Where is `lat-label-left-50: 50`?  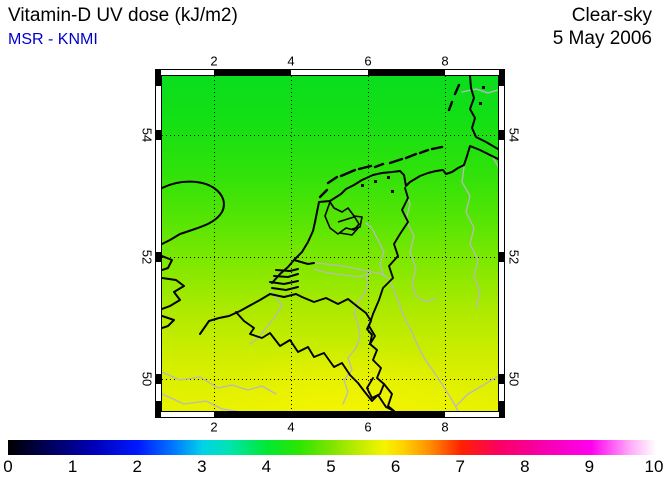
lat-label-left-50: 50 is located at coordinates (147, 379).